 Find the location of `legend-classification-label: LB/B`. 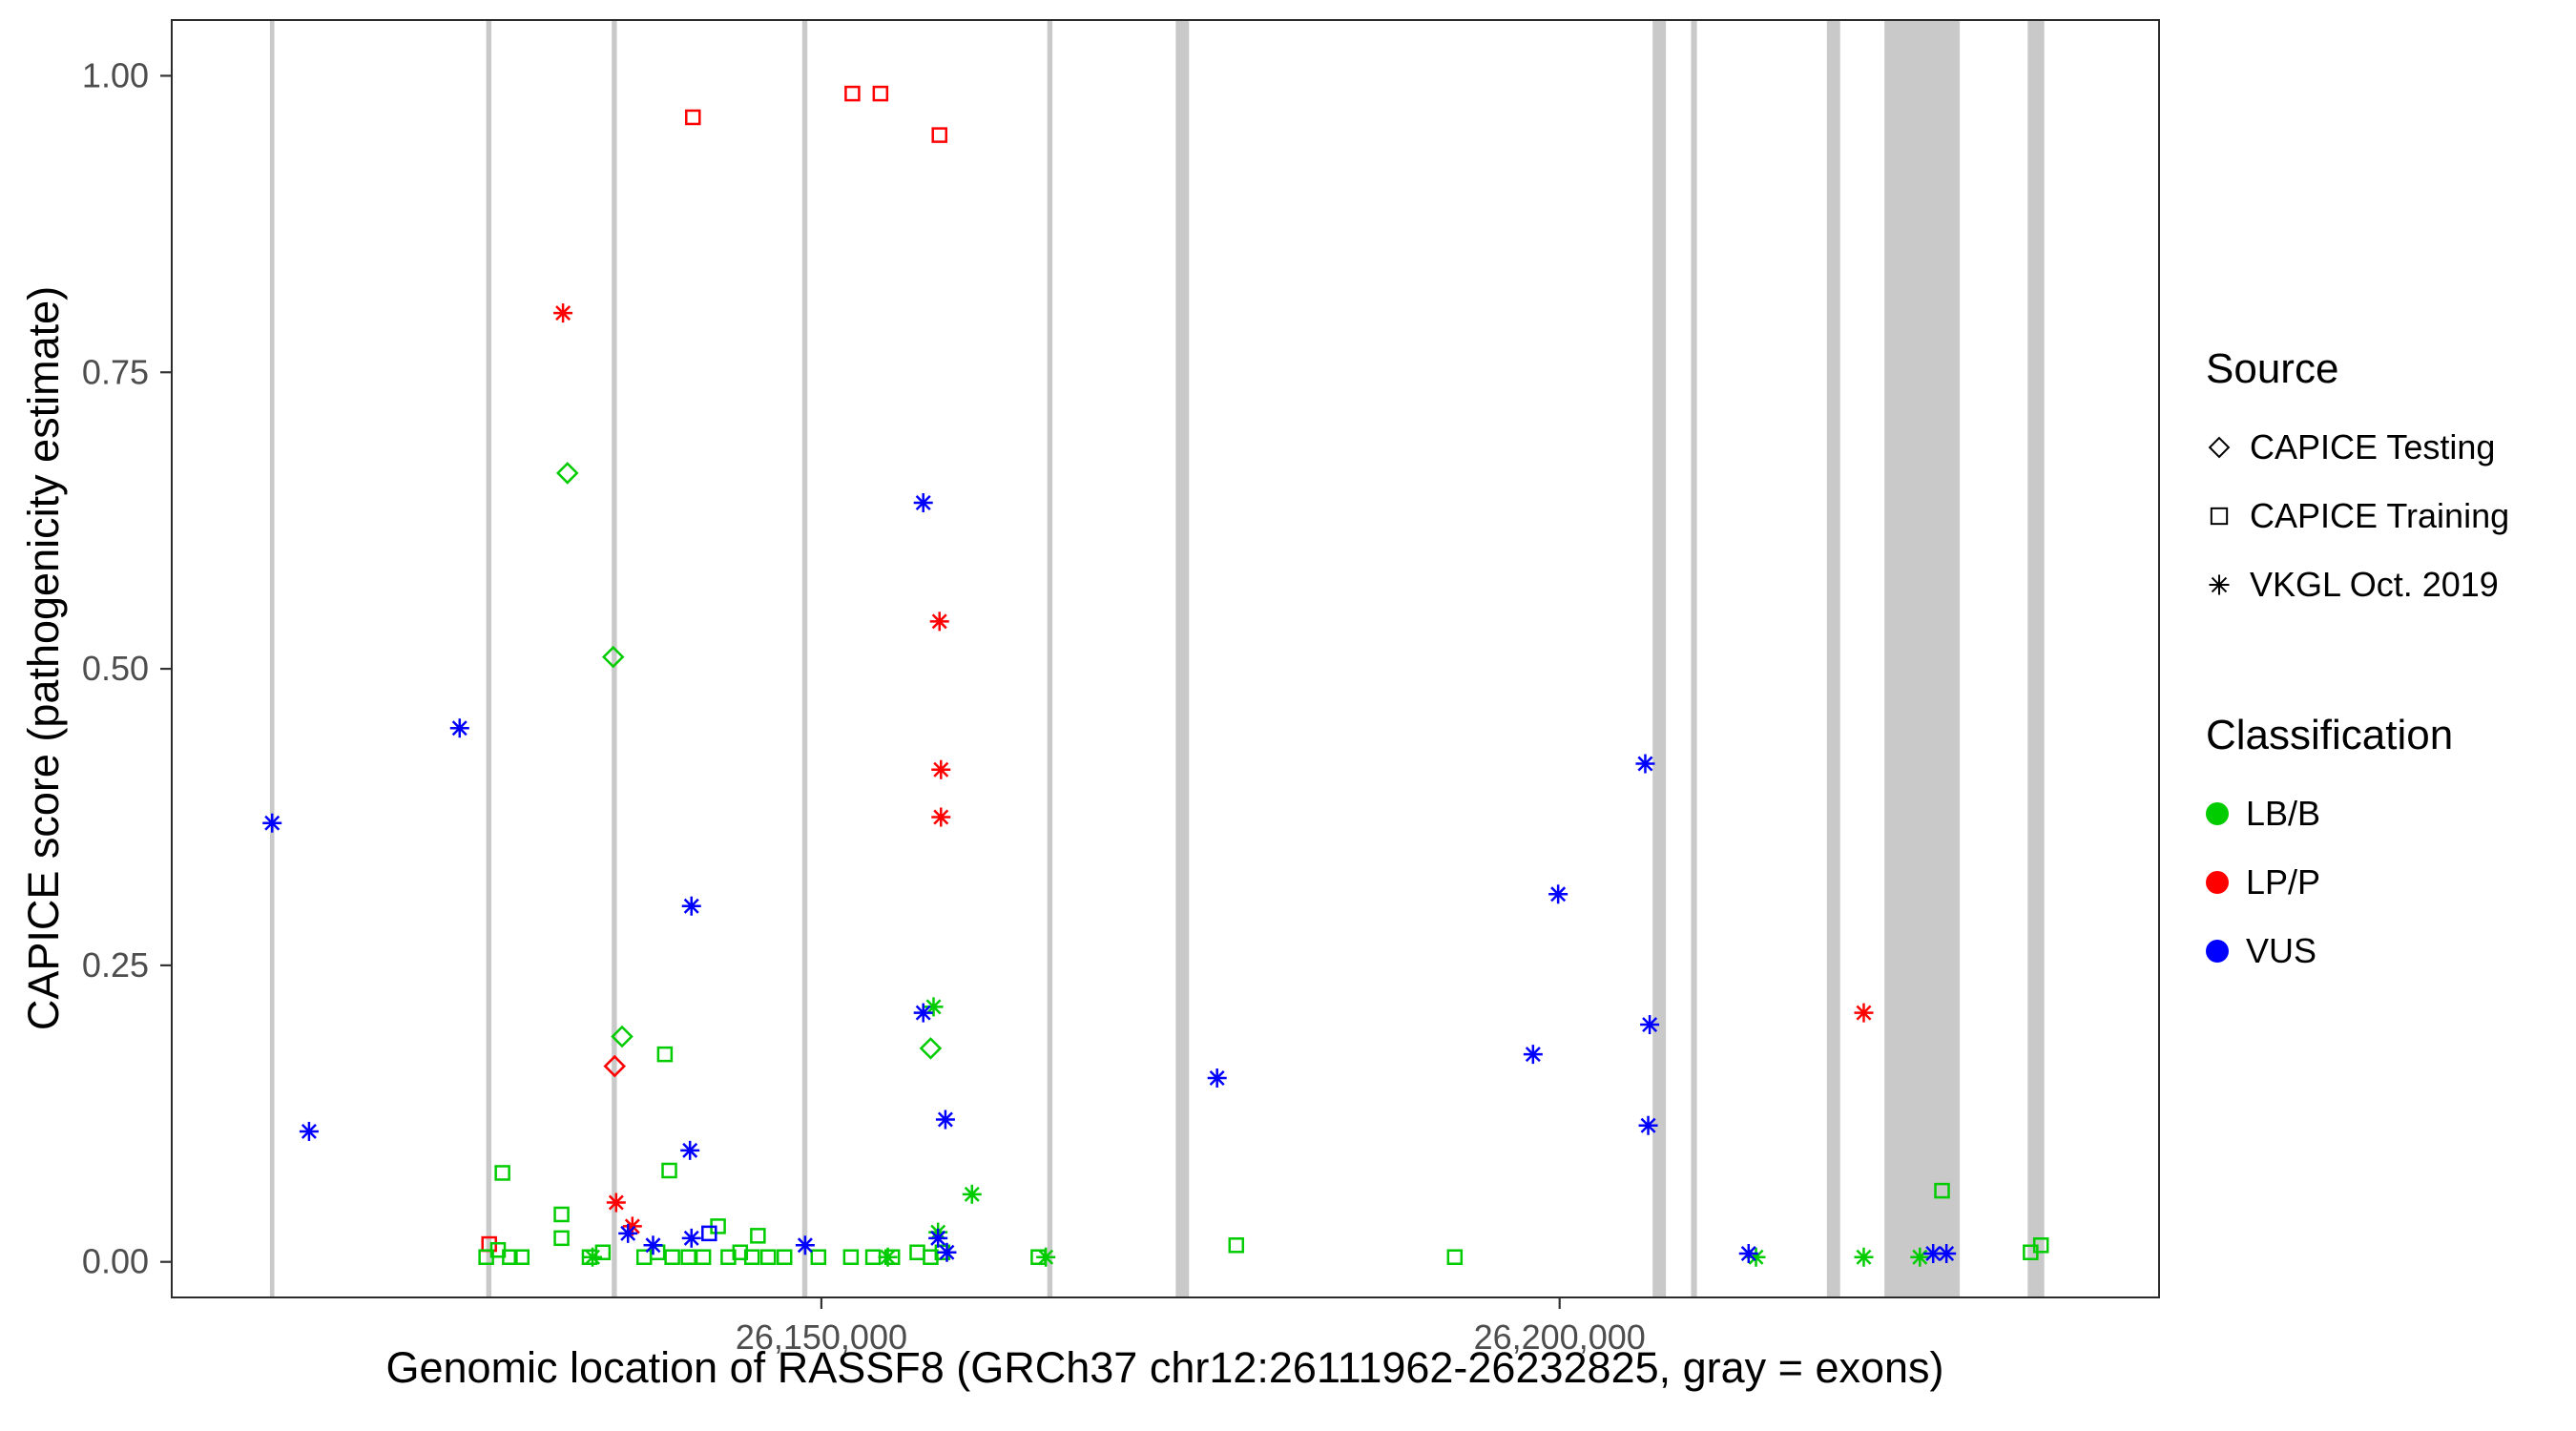

legend-classification-label: LB/B is located at coordinates (2283, 813).